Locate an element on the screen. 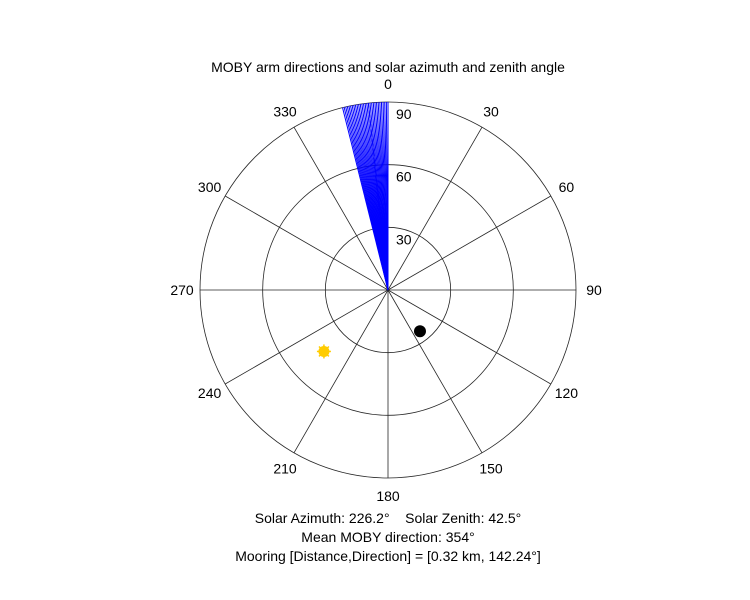  radius-tick-label-60: 60 is located at coordinates (404, 177).